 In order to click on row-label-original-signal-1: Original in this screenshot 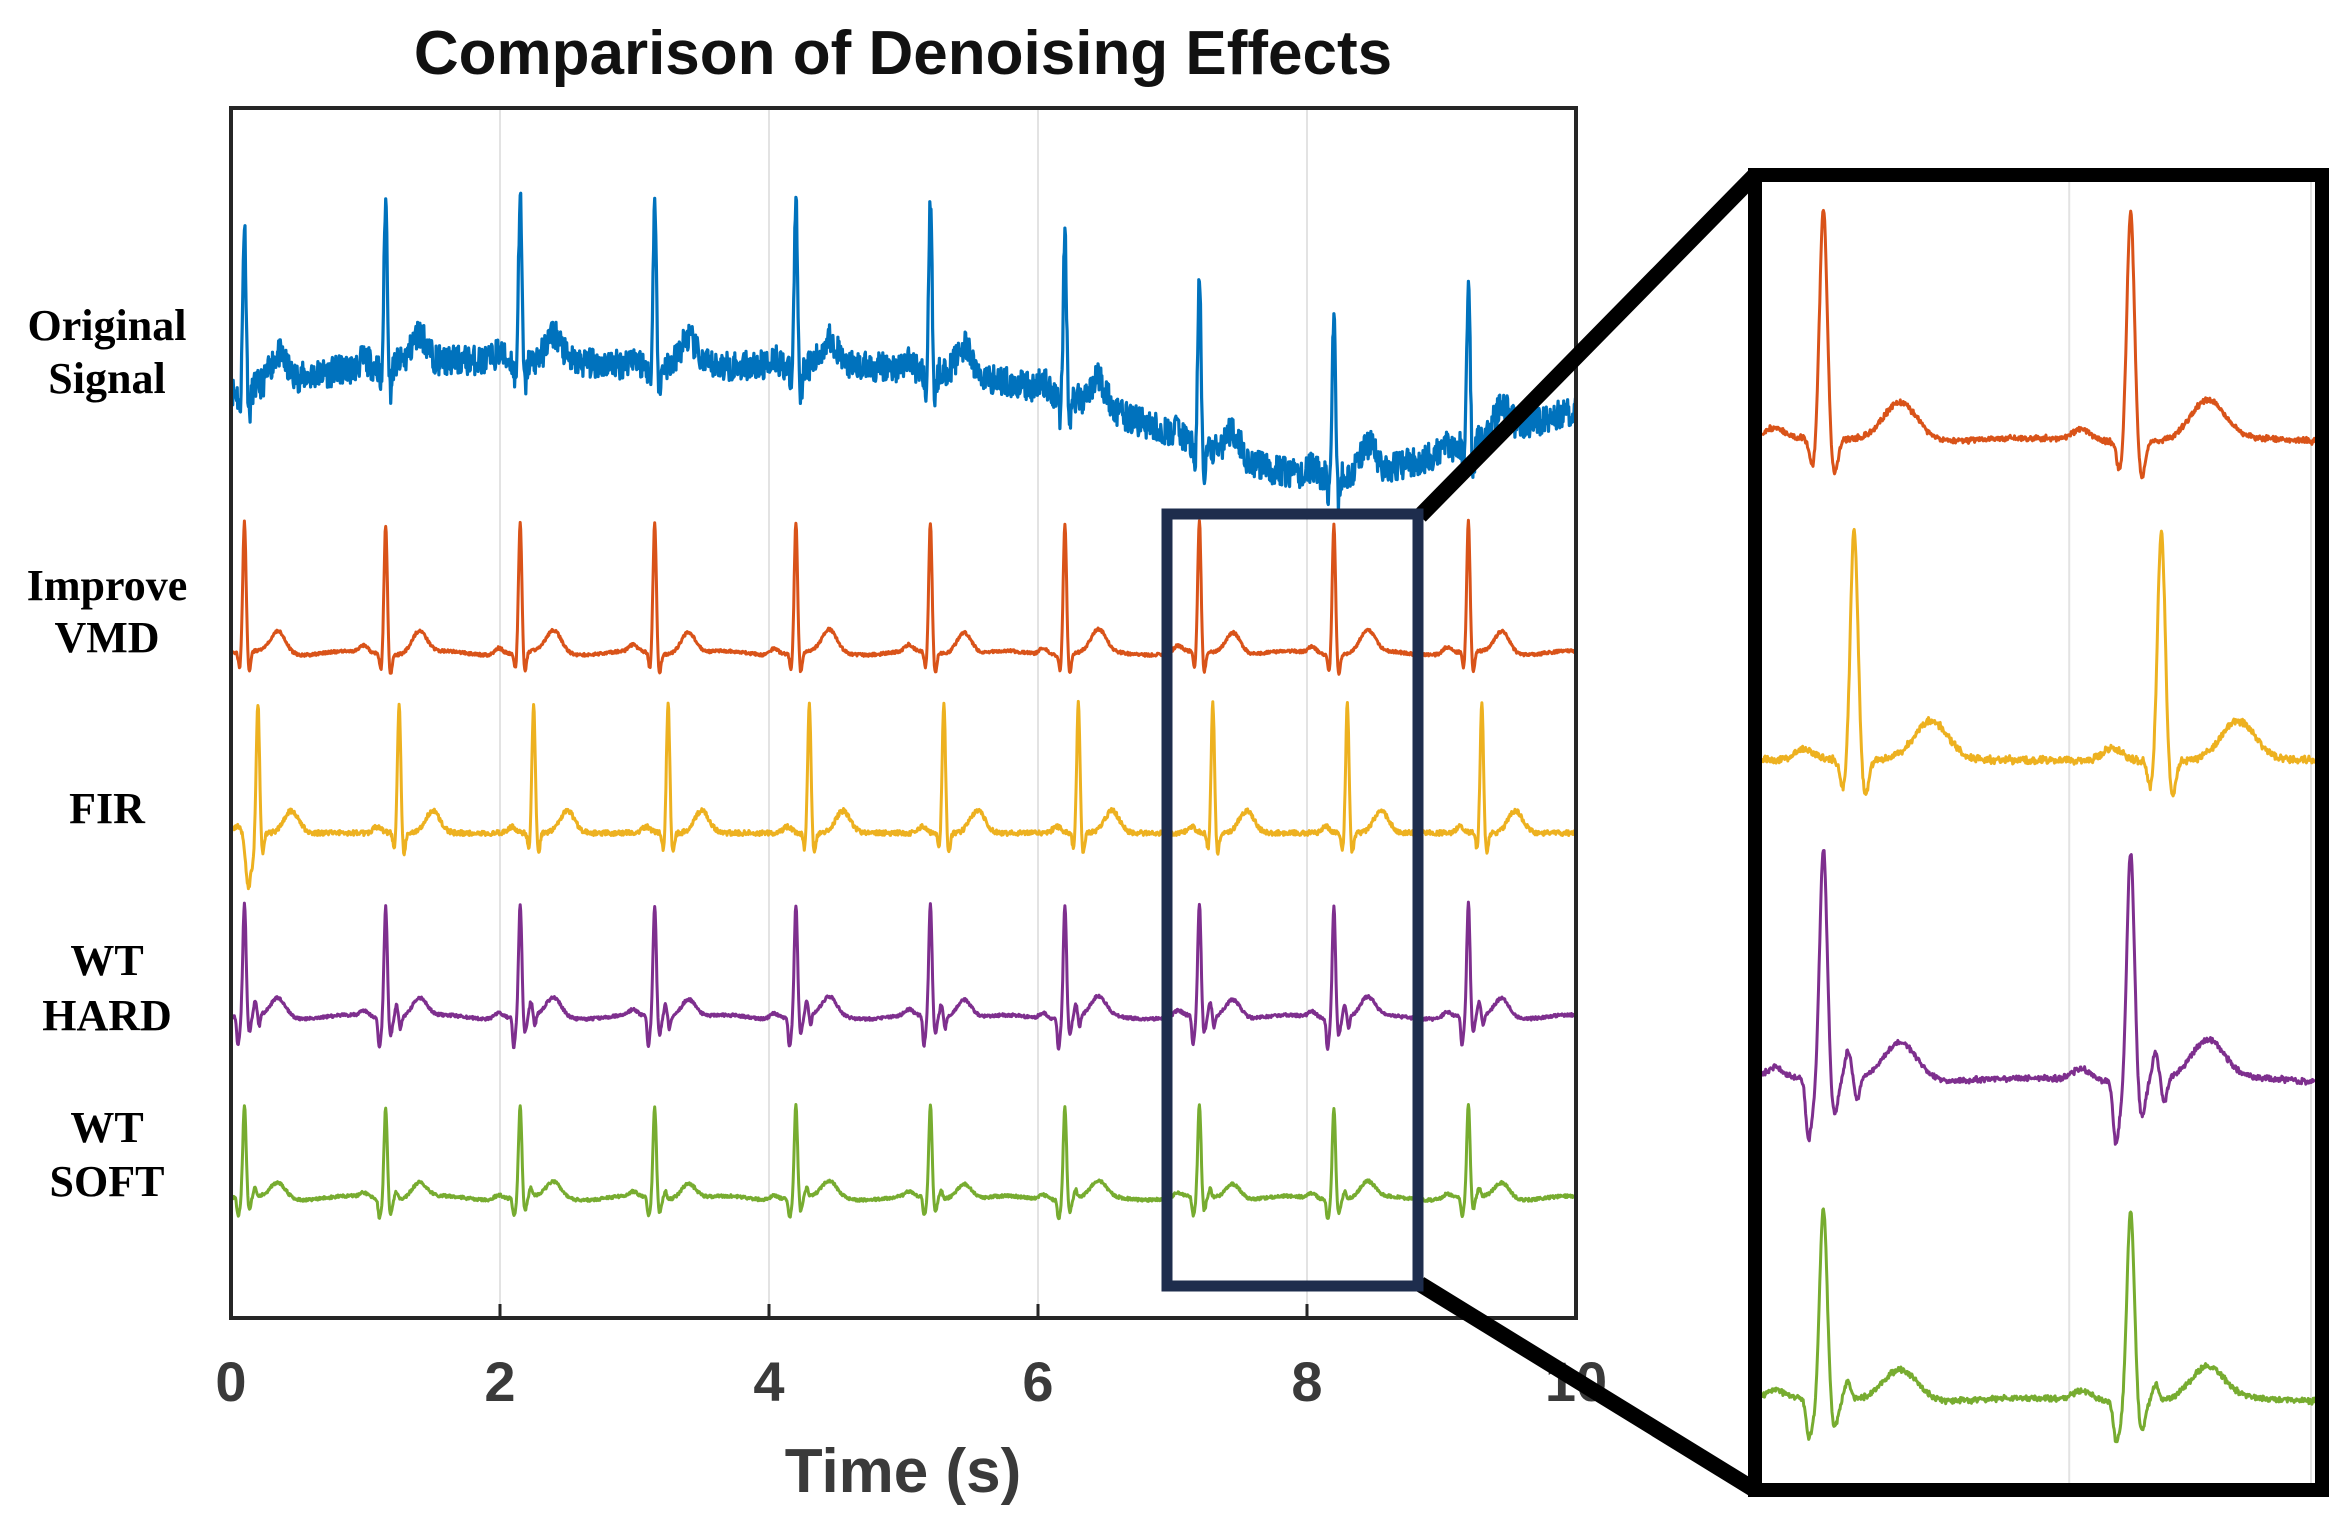, I will do `click(107, 325)`.